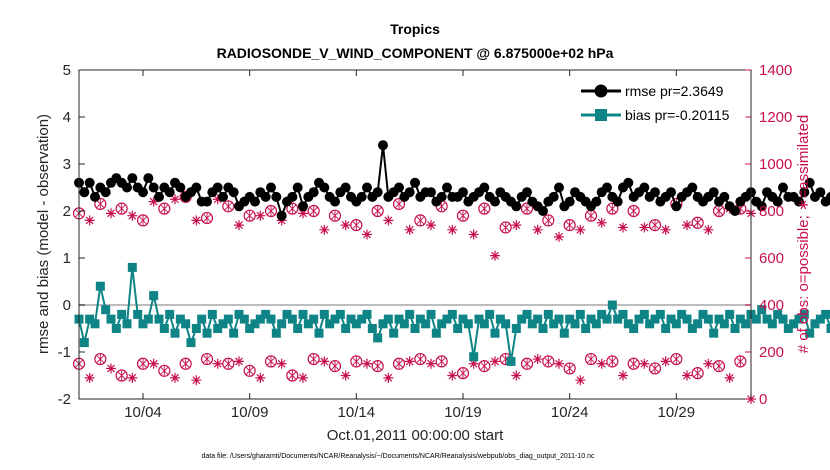  Describe the element at coordinates (661, 103) in the screenshot. I see `legend: rmse pr=2.3649 bias pr=-0.20115` at that location.